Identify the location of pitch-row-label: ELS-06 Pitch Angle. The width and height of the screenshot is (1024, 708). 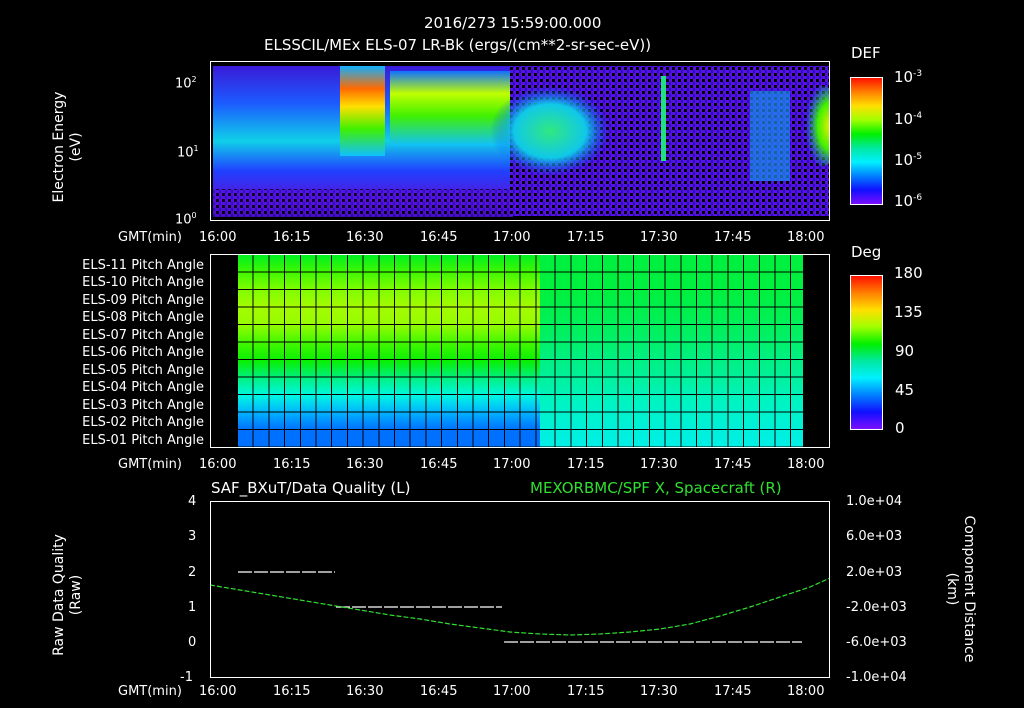
(143, 352).